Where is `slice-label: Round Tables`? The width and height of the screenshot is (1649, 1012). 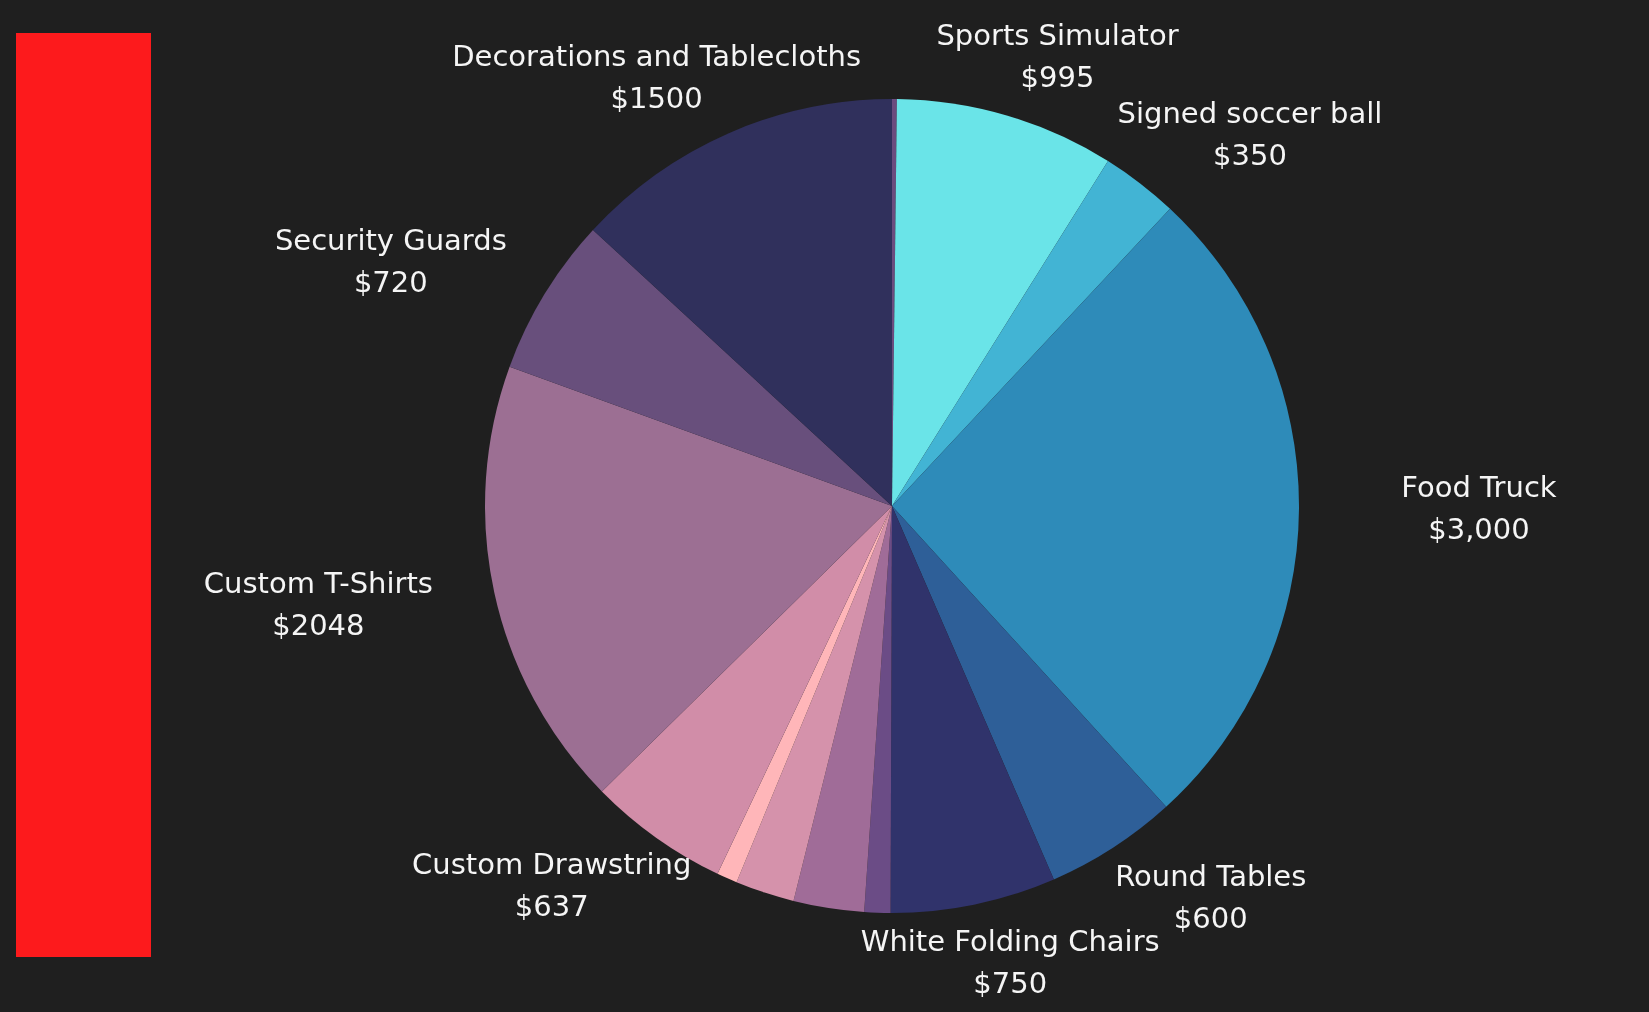 slice-label: Round Tables is located at coordinates (1211, 875).